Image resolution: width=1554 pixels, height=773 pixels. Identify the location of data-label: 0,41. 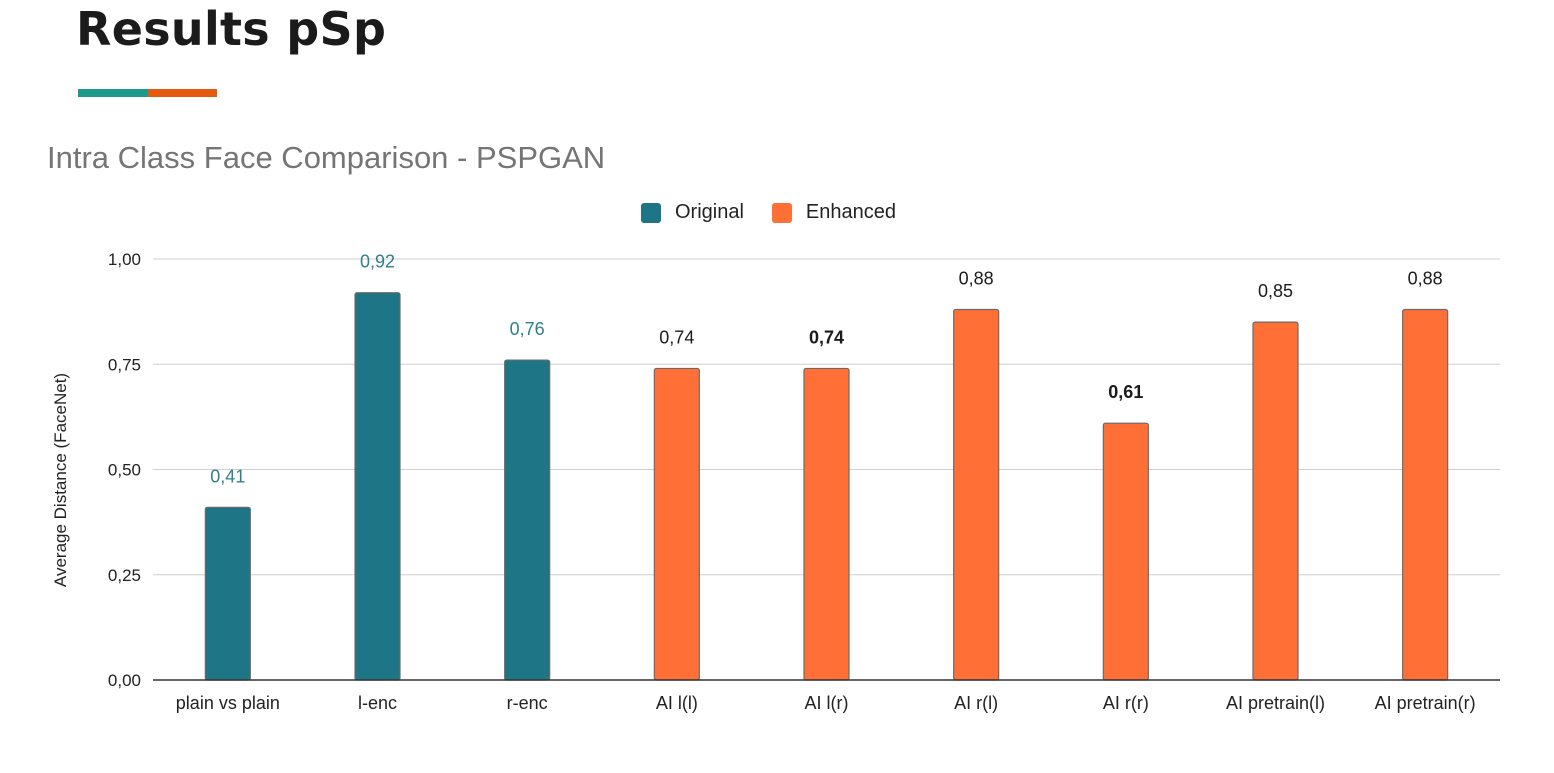
(227, 476).